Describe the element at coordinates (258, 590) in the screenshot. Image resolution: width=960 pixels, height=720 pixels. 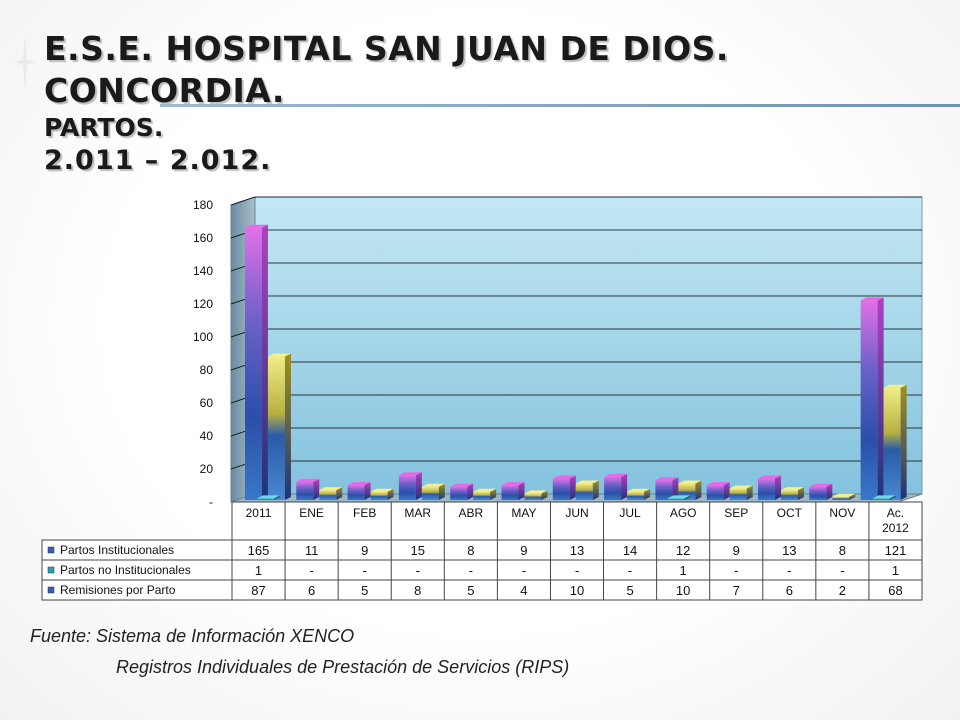
I see `data-label: 87` at that location.